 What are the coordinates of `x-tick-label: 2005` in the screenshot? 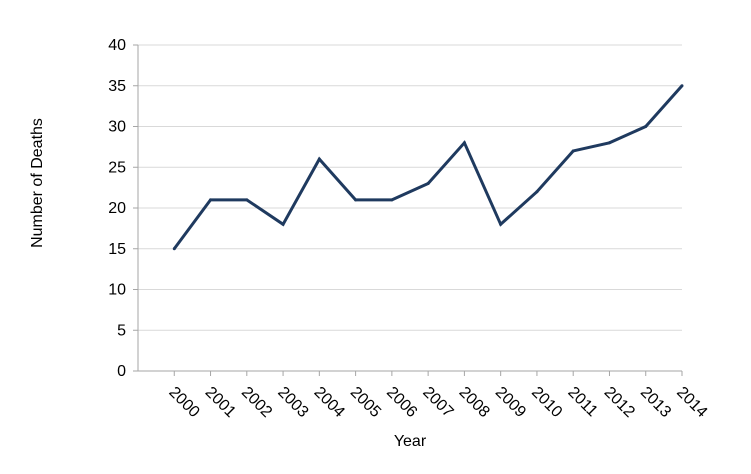 It's located at (365, 402).